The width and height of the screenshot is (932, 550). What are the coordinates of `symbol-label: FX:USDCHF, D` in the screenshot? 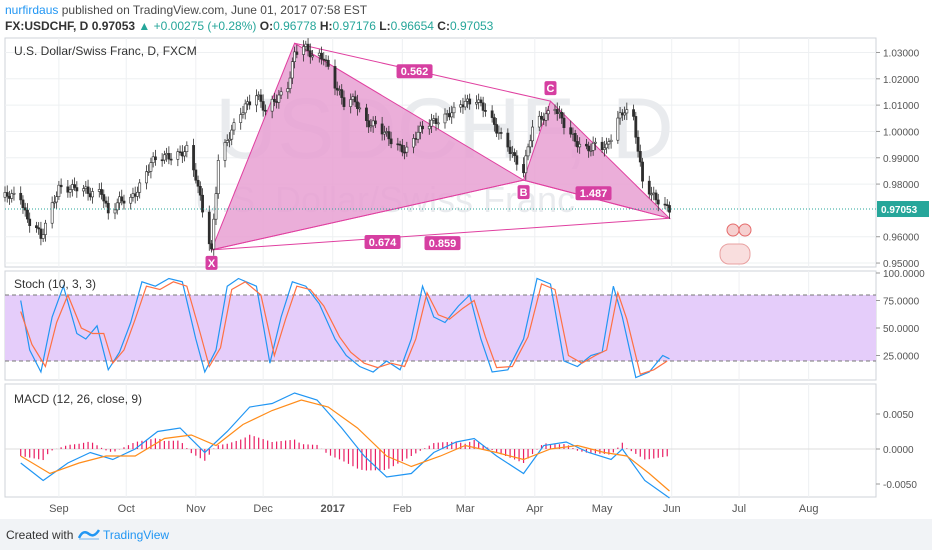 It's located at (47, 26).